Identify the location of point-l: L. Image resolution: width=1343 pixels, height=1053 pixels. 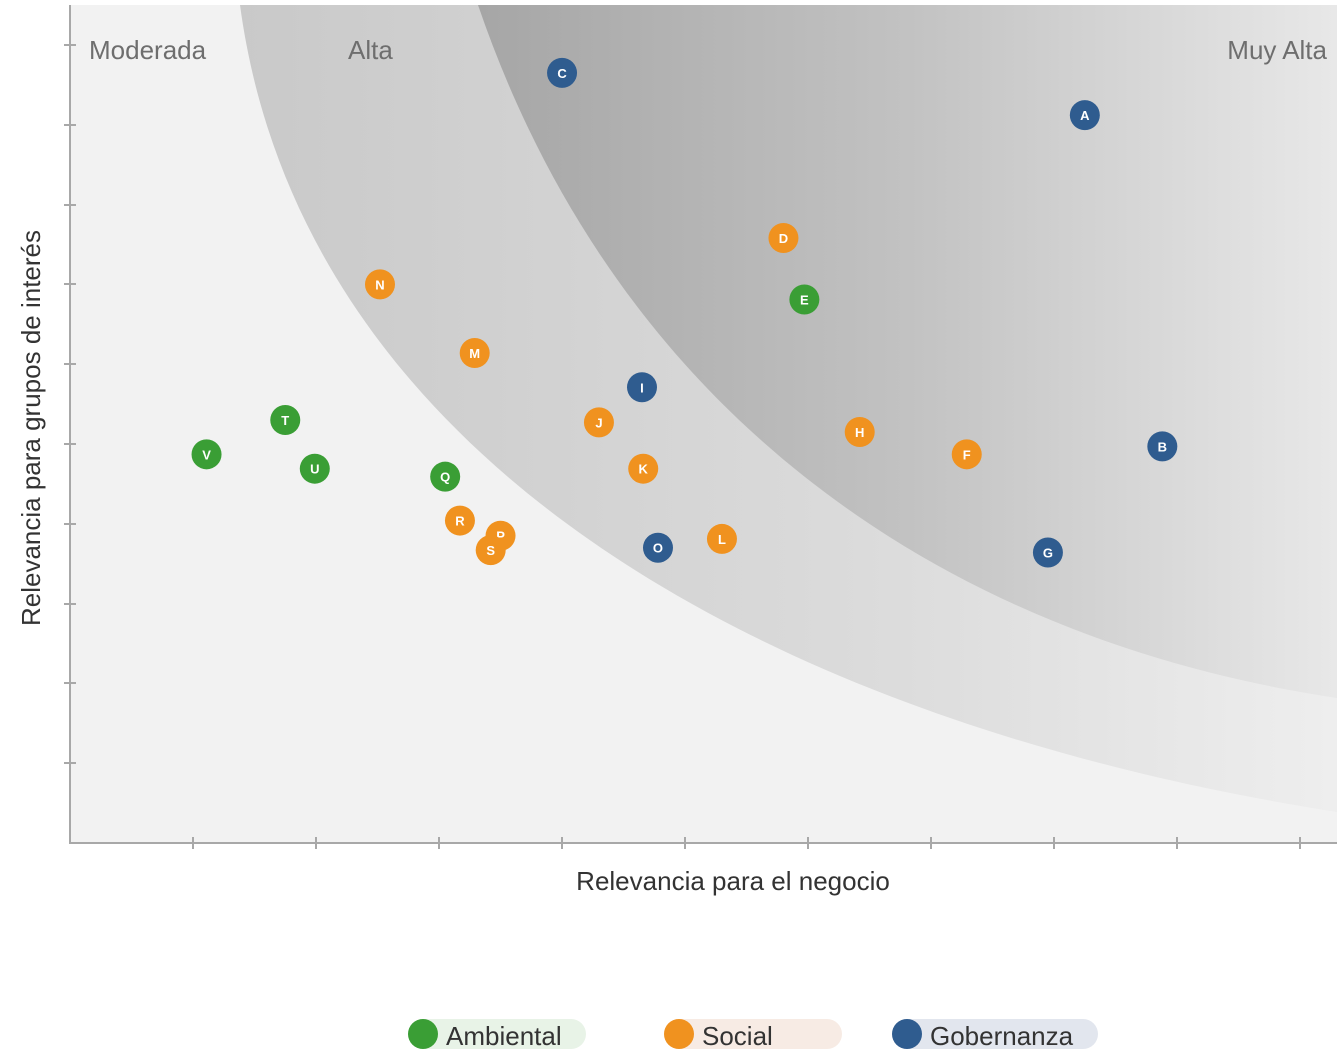
(721, 538).